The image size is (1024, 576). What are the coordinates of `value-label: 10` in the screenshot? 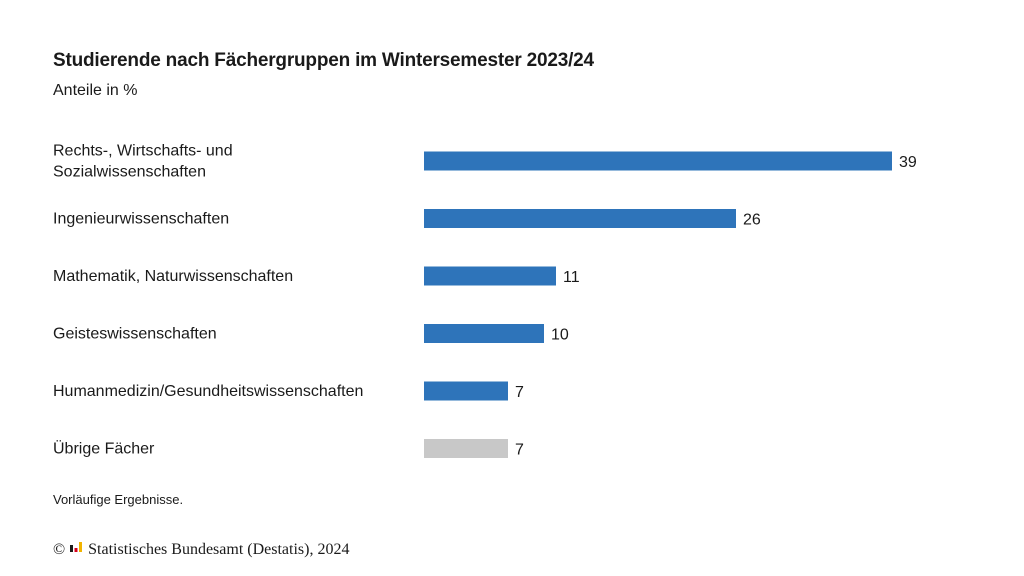 It's located at (560, 335).